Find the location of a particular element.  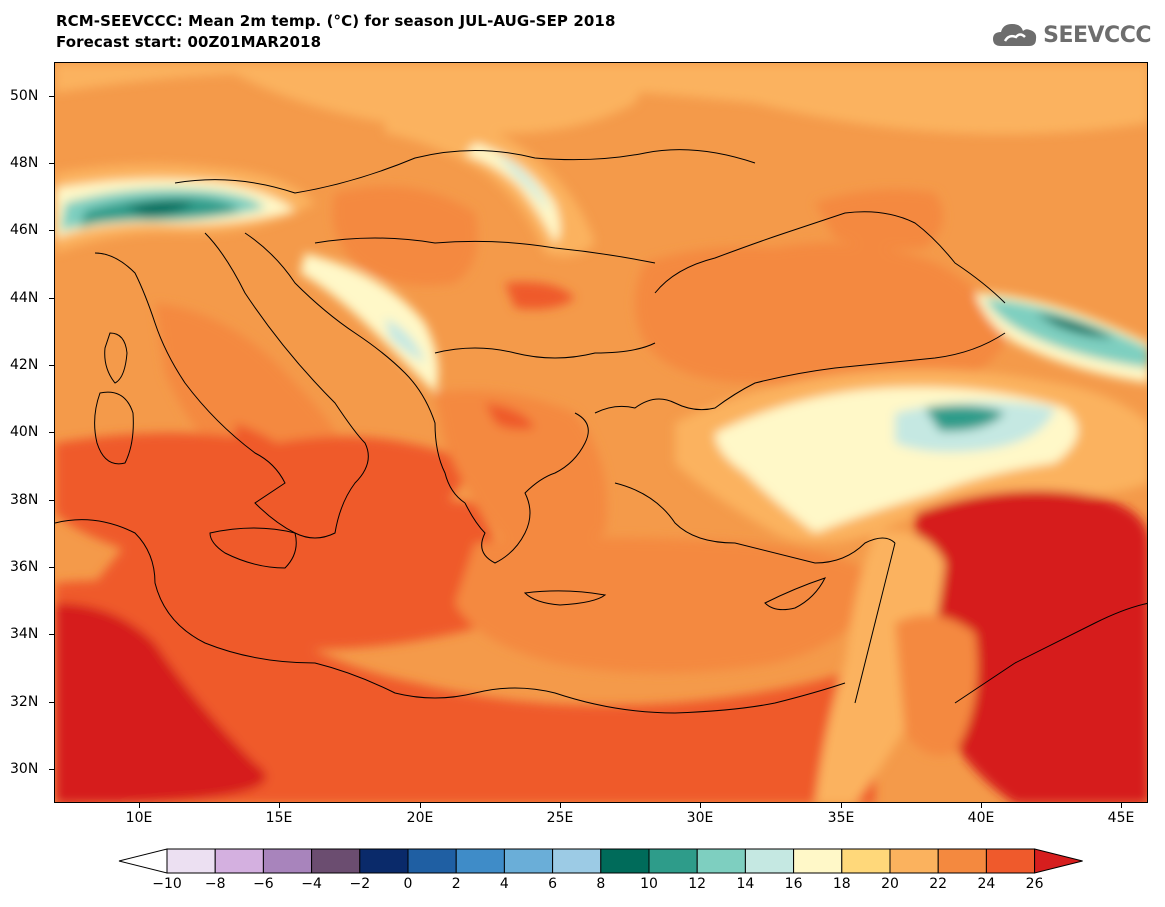

colorbar-label: 4 is located at coordinates (504, 884).